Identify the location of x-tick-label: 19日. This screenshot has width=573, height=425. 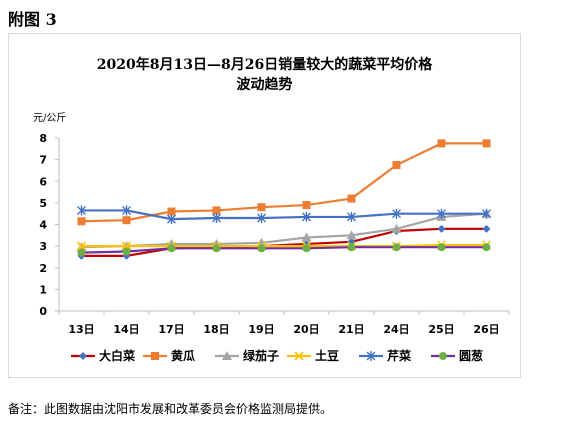
(261, 329).